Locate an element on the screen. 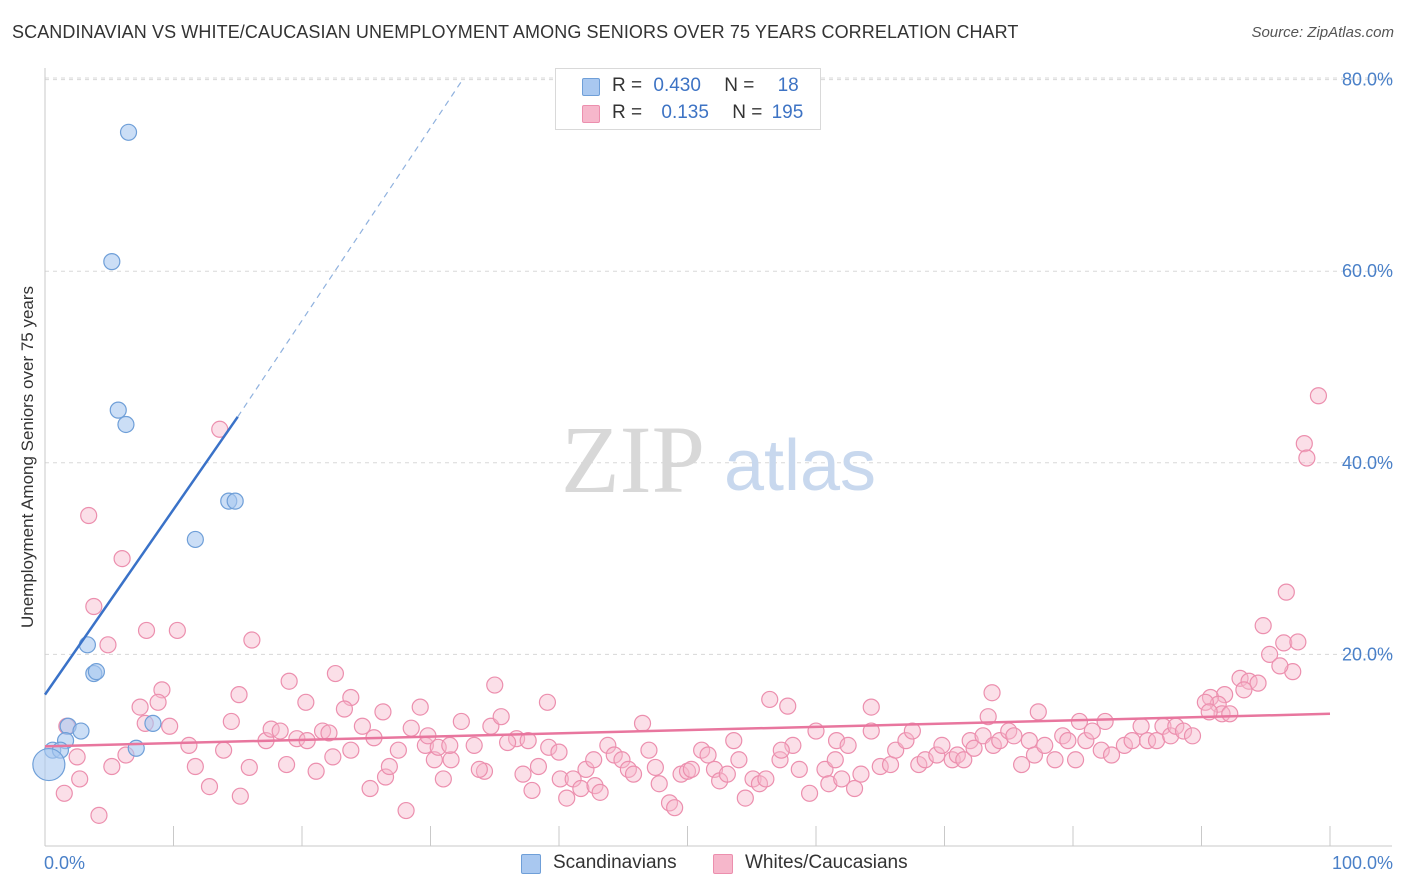 This screenshot has height=892, width=1406. legend-stats-whites: R = 0.135 N = 195 is located at coordinates (707, 113).